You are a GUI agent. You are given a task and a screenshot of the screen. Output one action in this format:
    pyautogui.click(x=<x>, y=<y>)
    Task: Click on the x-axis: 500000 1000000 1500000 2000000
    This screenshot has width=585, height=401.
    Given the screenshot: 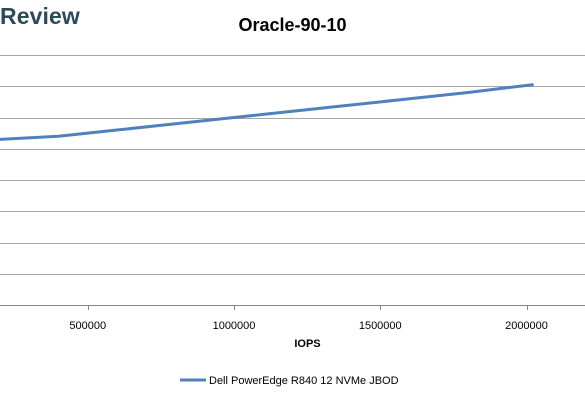 What is the action you would take?
    pyautogui.click(x=308, y=318)
    